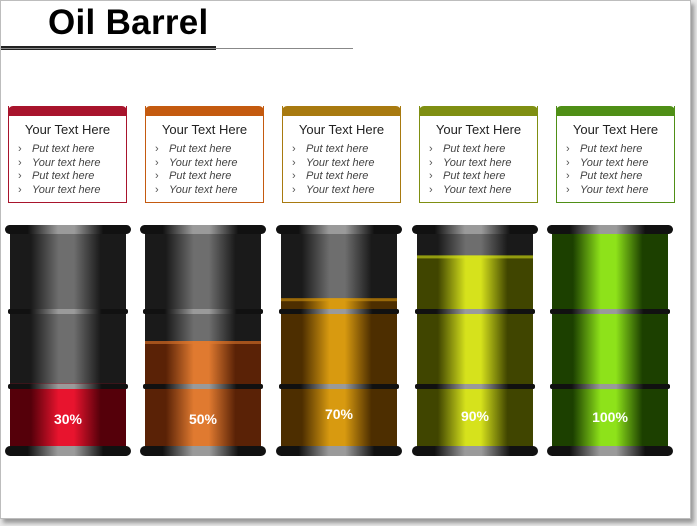  I want to click on barrel-percent-label: 70%, so click(339, 414).